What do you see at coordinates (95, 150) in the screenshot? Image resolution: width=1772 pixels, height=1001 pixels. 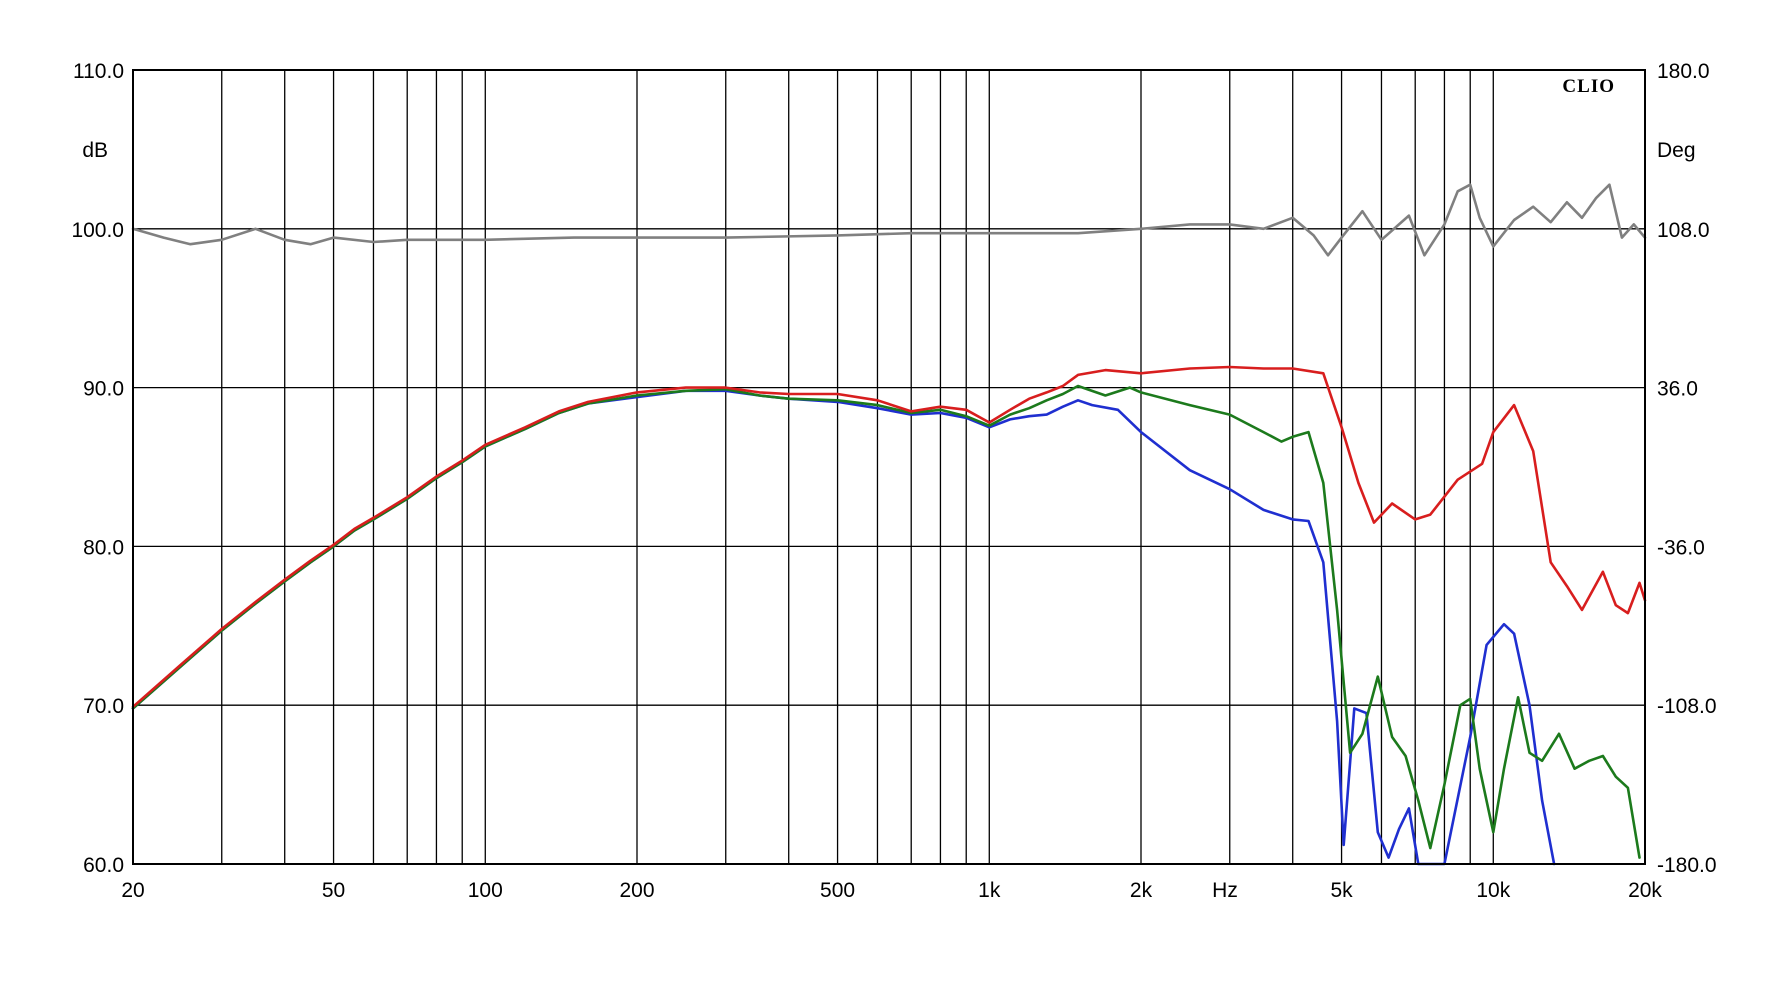 I see `y-left-unit: dB` at bounding box center [95, 150].